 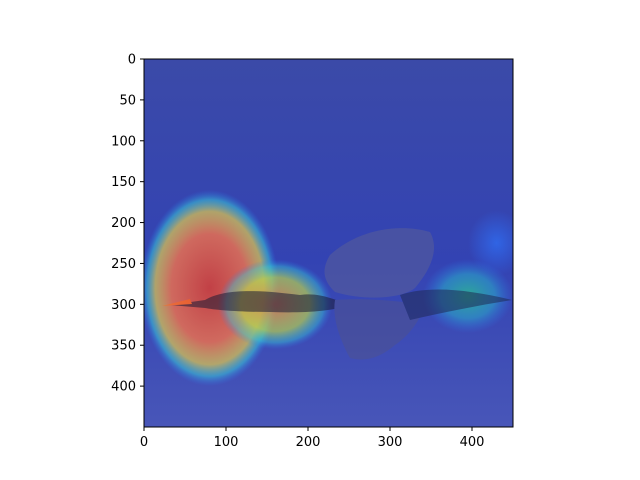 What do you see at coordinates (226, 442) in the screenshot?
I see `x-tick-label: 100` at bounding box center [226, 442].